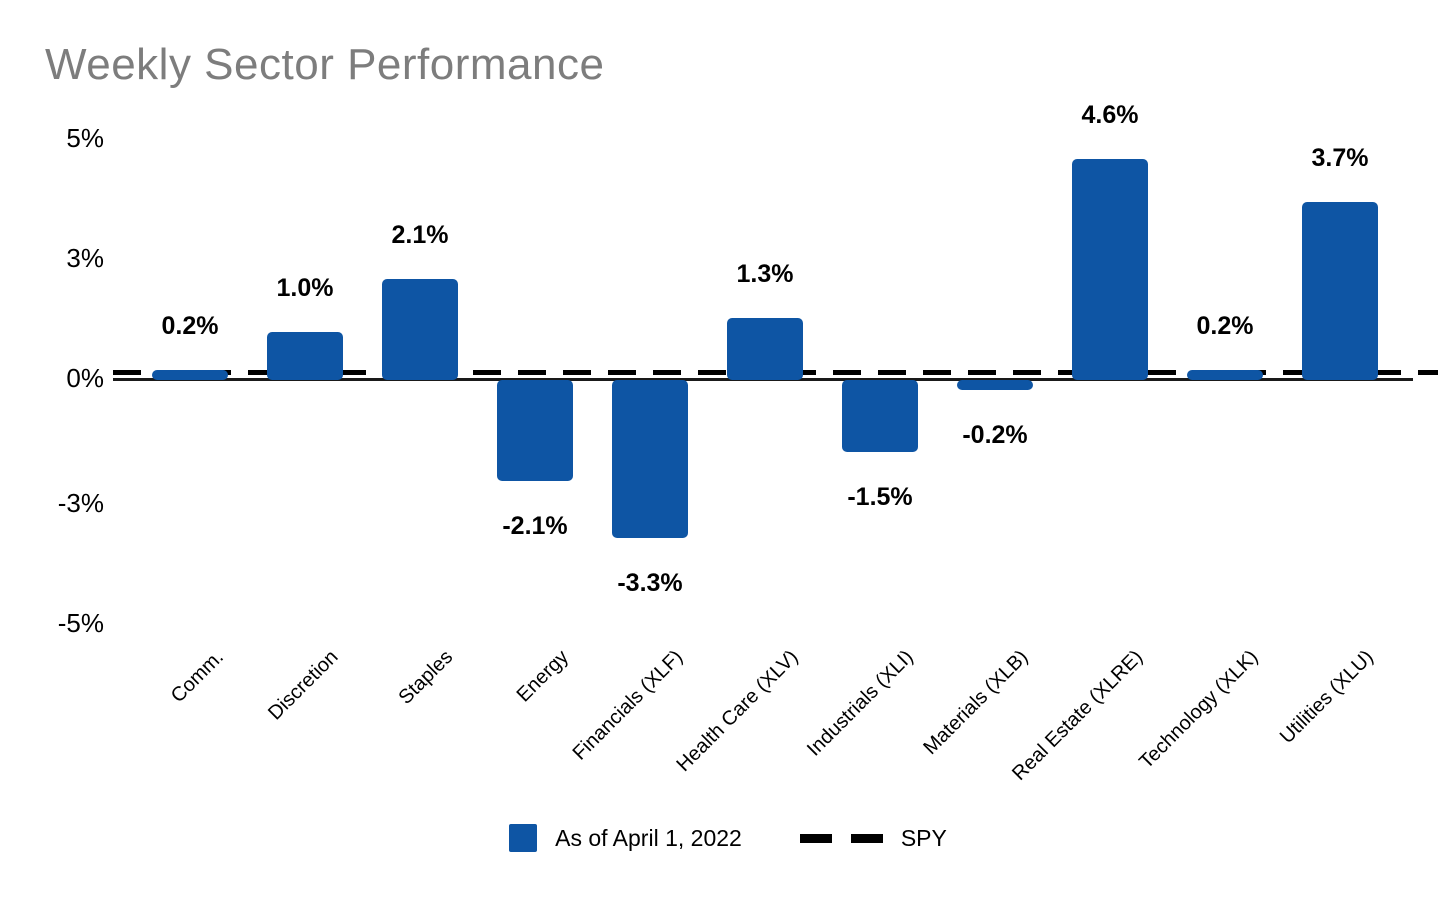 The width and height of the screenshot is (1456, 900). Describe the element at coordinates (325, 64) in the screenshot. I see `chart-title: Weekly Sector Performance` at that location.